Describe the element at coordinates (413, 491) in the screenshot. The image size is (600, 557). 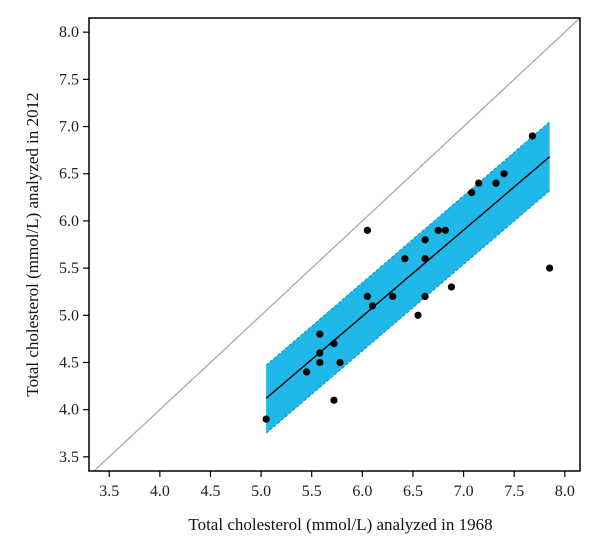
I see `x-tick-label: 6.5` at that location.